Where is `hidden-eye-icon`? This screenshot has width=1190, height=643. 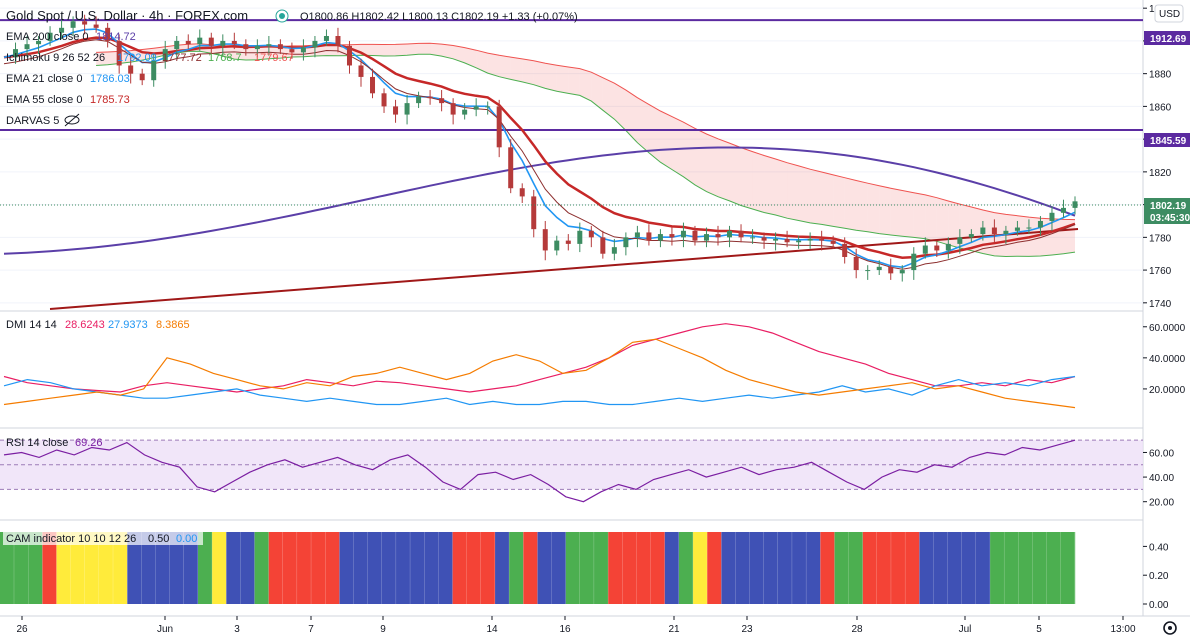
hidden-eye-icon is located at coordinates (72, 120).